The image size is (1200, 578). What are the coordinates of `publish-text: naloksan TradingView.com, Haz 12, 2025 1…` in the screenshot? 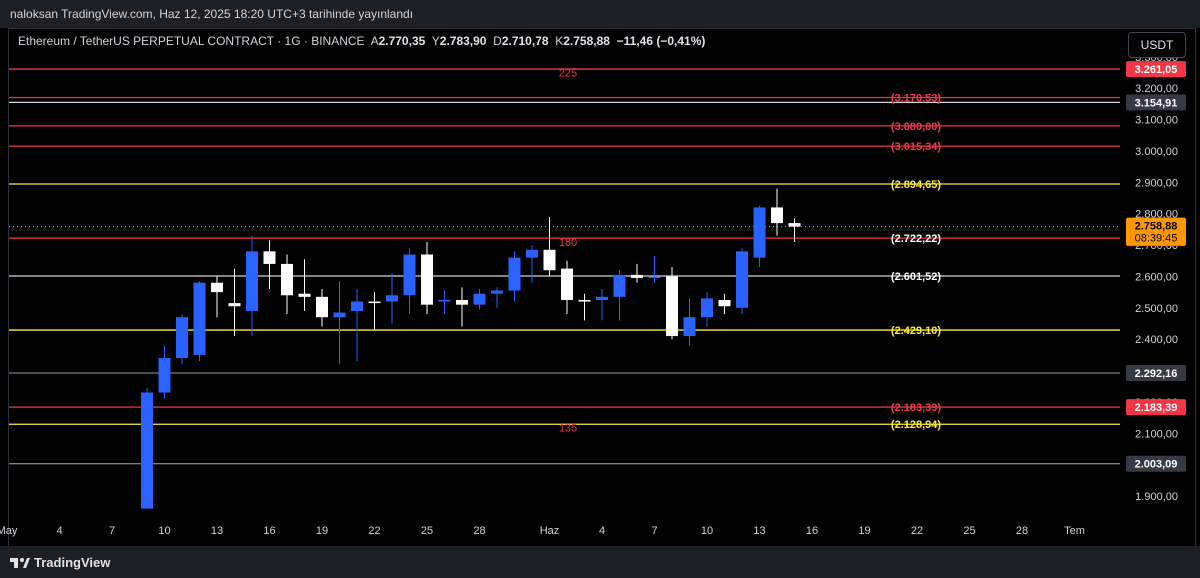 It's located at (212, 14).